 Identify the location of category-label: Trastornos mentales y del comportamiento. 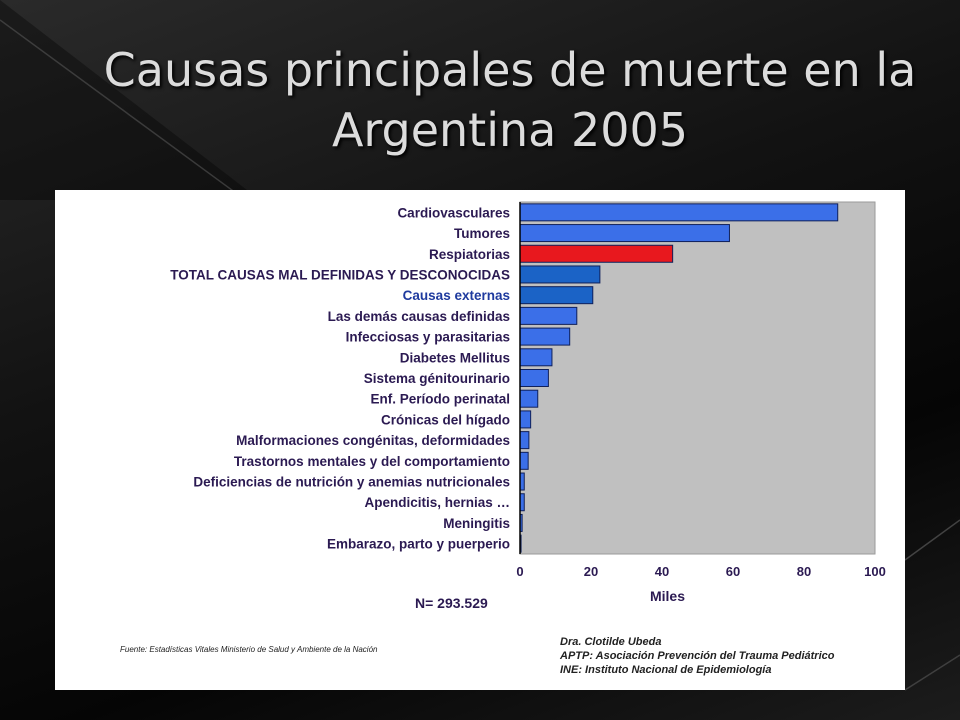
(372, 461).